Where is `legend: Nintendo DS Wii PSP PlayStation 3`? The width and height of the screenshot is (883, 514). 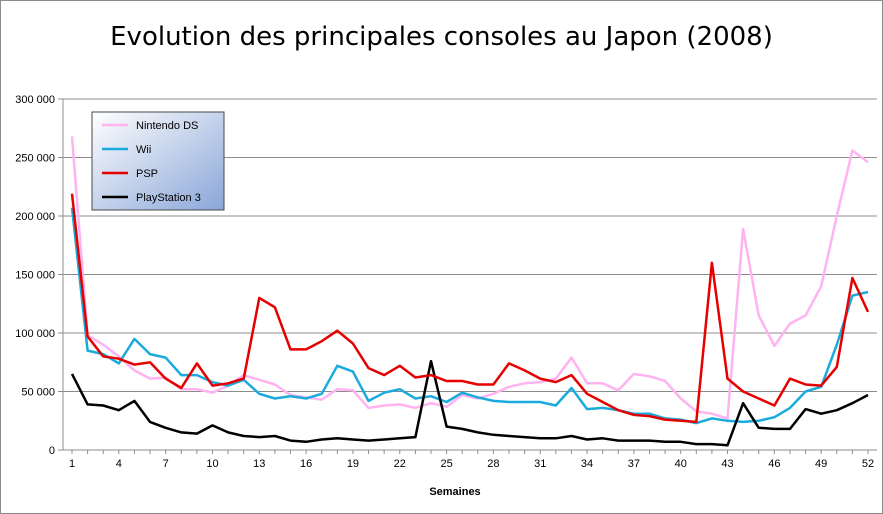
legend: Nintendo DS Wii PSP PlayStation 3 is located at coordinates (158, 161).